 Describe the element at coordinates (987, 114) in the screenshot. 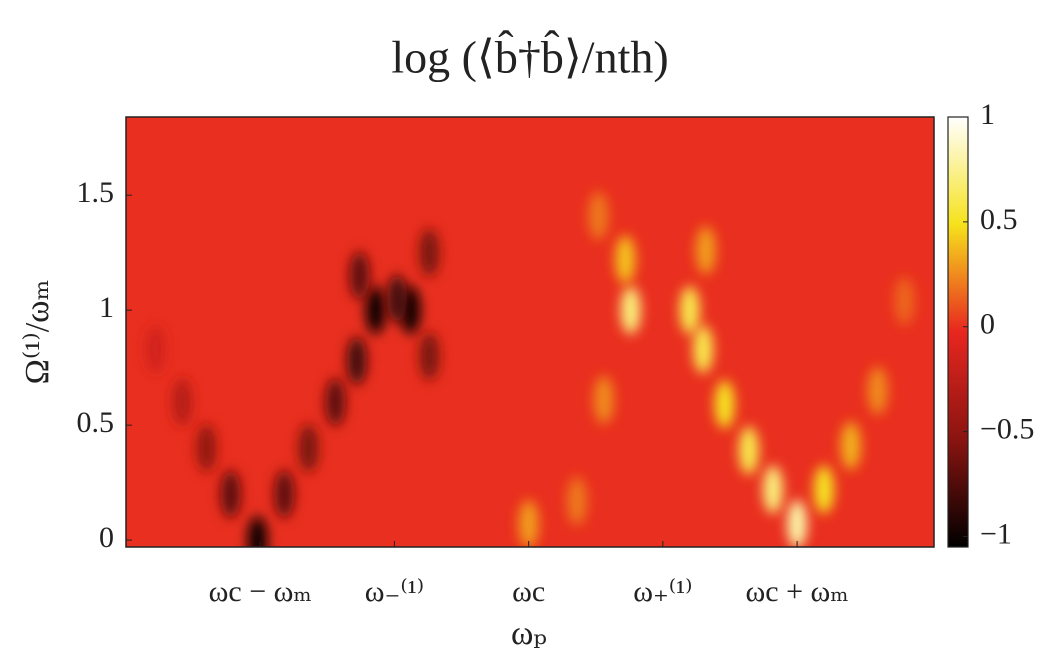

I see `colorbar-tick-label: 1` at that location.